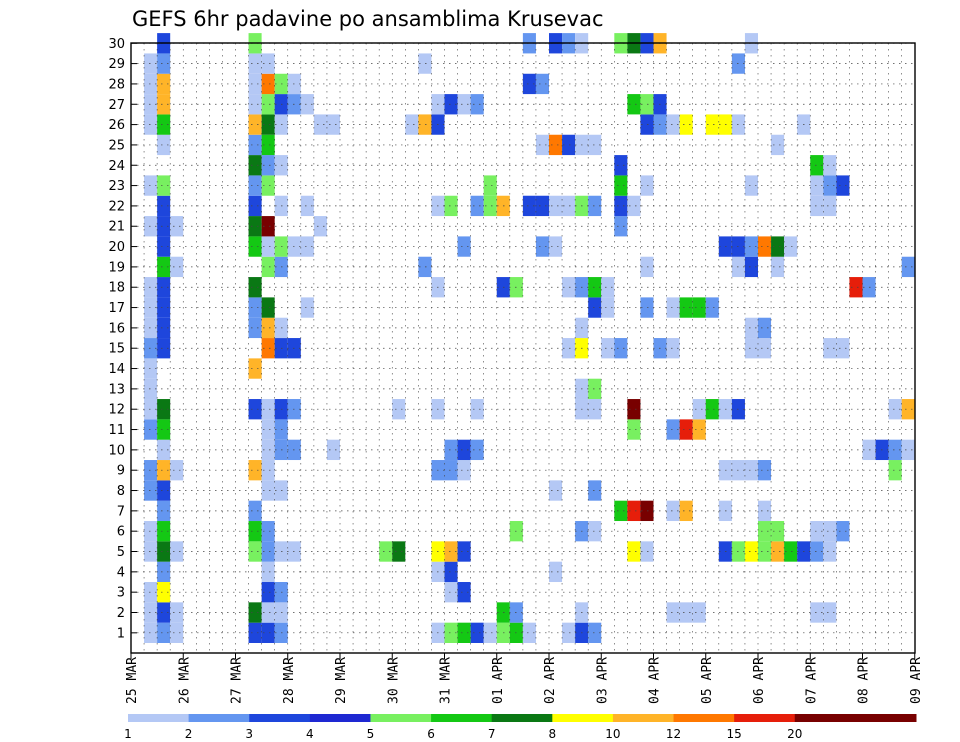 Image resolution: width=960 pixels, height=742 pixels. I want to click on y-tick-label: 13, so click(116, 389).